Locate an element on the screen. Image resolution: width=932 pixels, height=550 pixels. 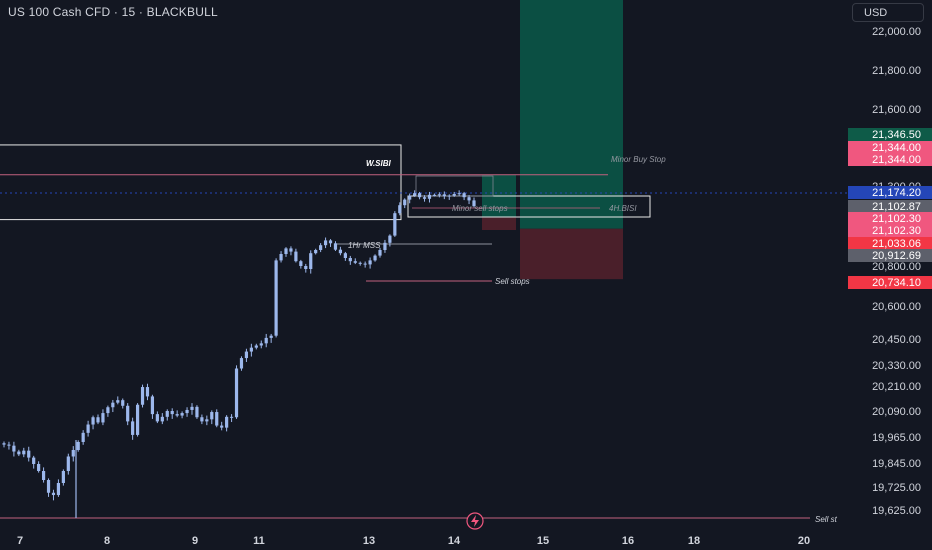
small-long-stop-zone is located at coordinates (499, 223).